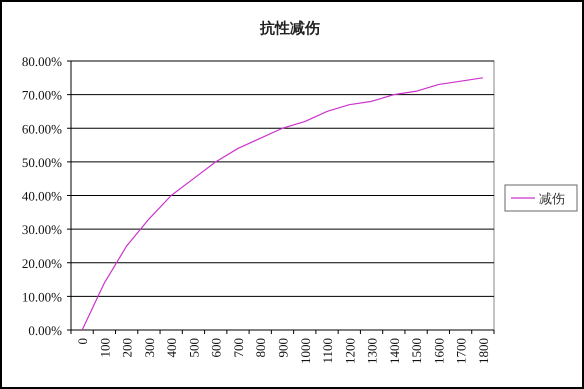 The width and height of the screenshot is (584, 389). I want to click on x-tick-label: 200, so click(127, 348).